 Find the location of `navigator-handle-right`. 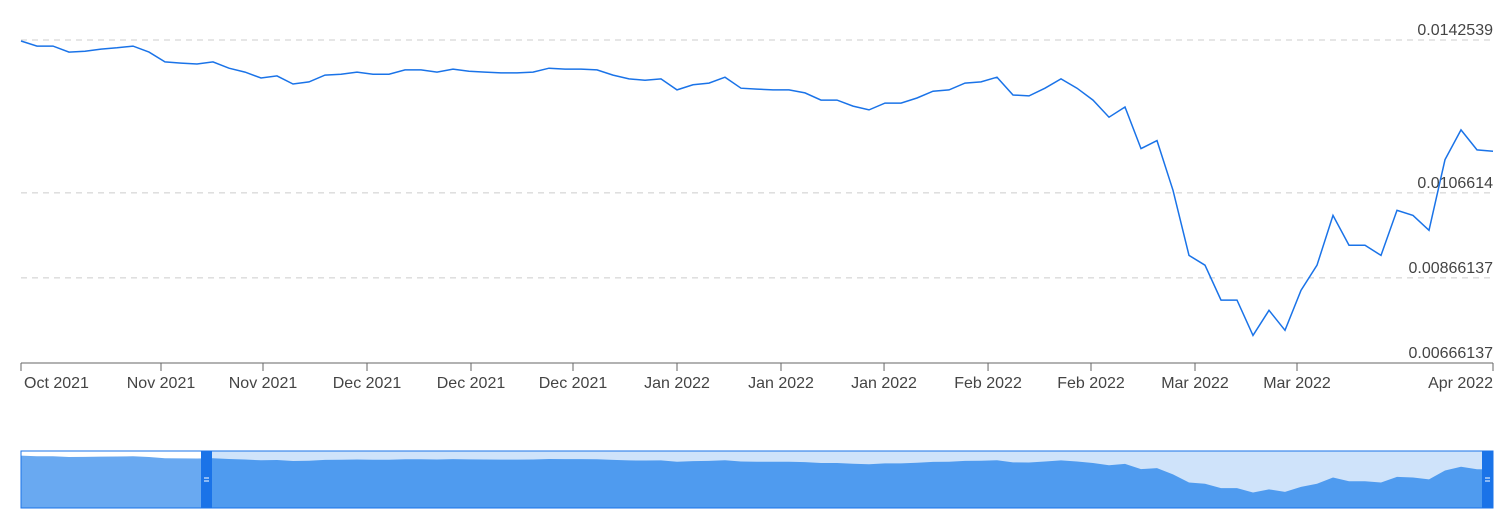

navigator-handle-right is located at coordinates (1487, 479).